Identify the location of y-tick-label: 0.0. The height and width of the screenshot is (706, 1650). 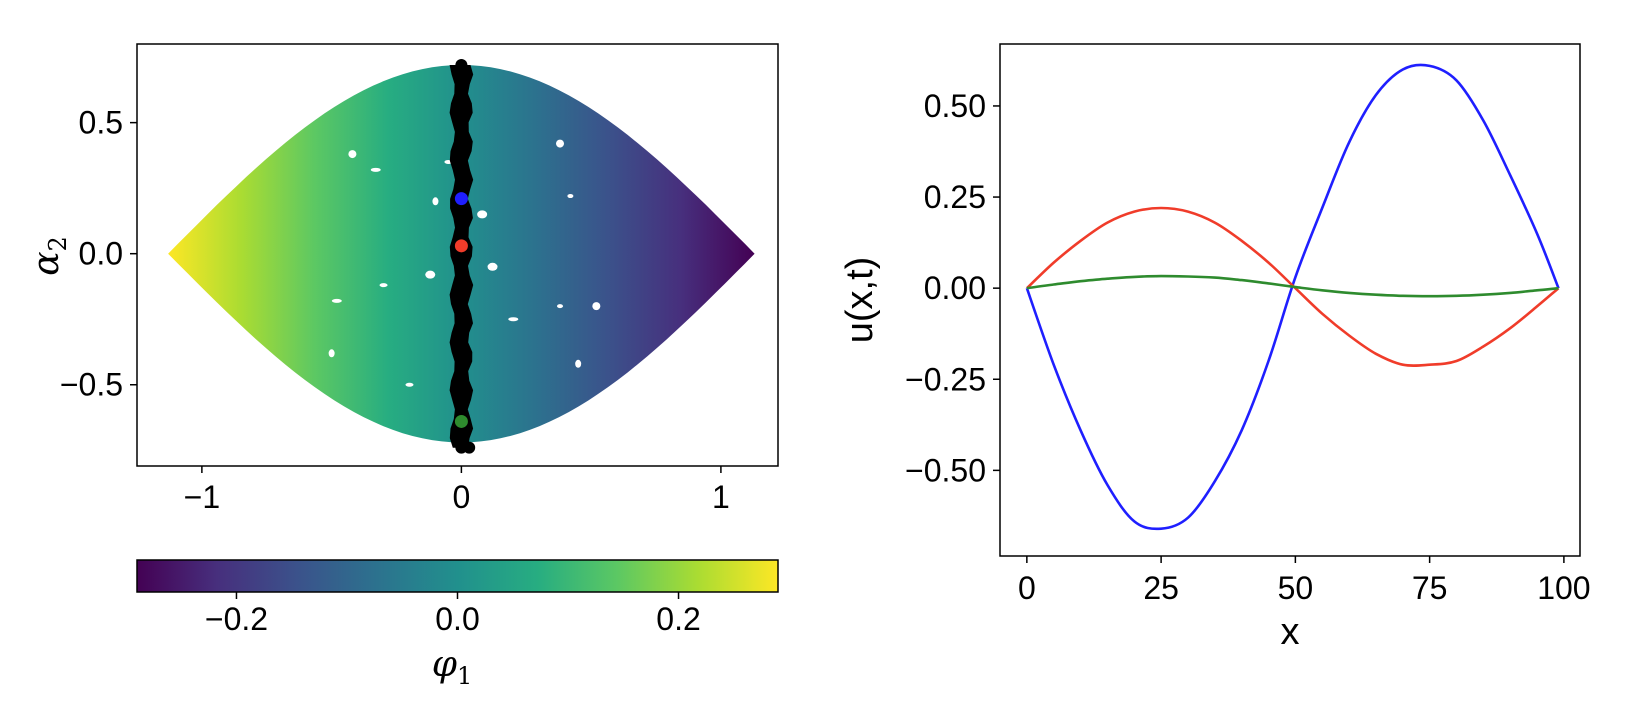
(101, 254).